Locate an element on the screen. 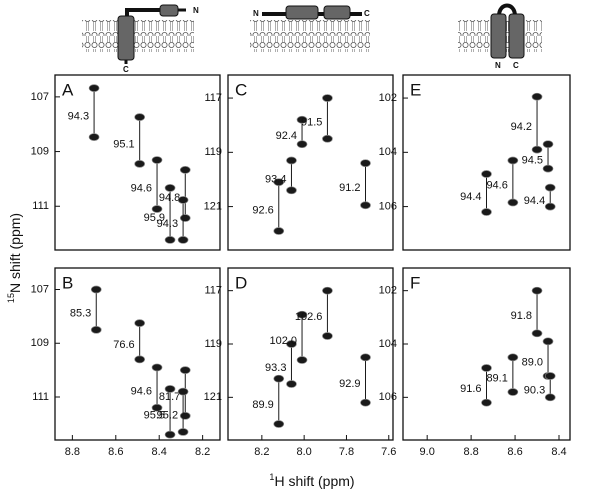 The height and width of the screenshot is (499, 600). y-tick-label: 102 is located at coordinates (388, 291).